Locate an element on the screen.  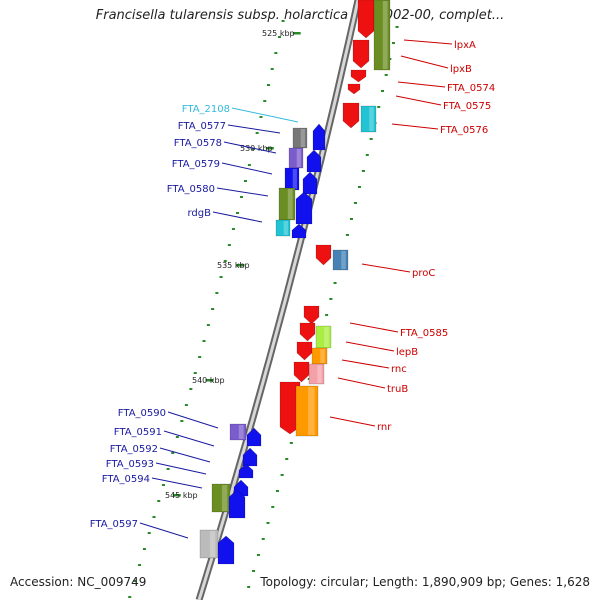
scale-label: 540 kbp is located at coordinates (208, 380).